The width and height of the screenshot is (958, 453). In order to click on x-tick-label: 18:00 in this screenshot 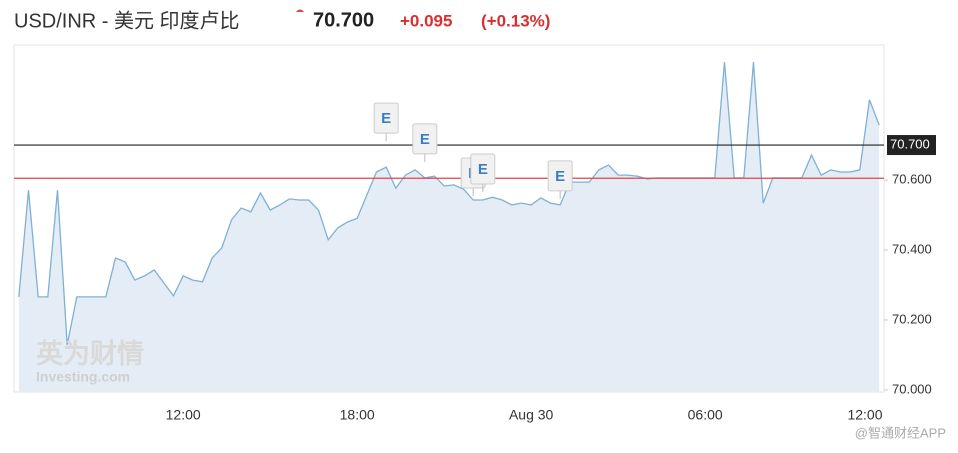, I will do `click(357, 415)`.